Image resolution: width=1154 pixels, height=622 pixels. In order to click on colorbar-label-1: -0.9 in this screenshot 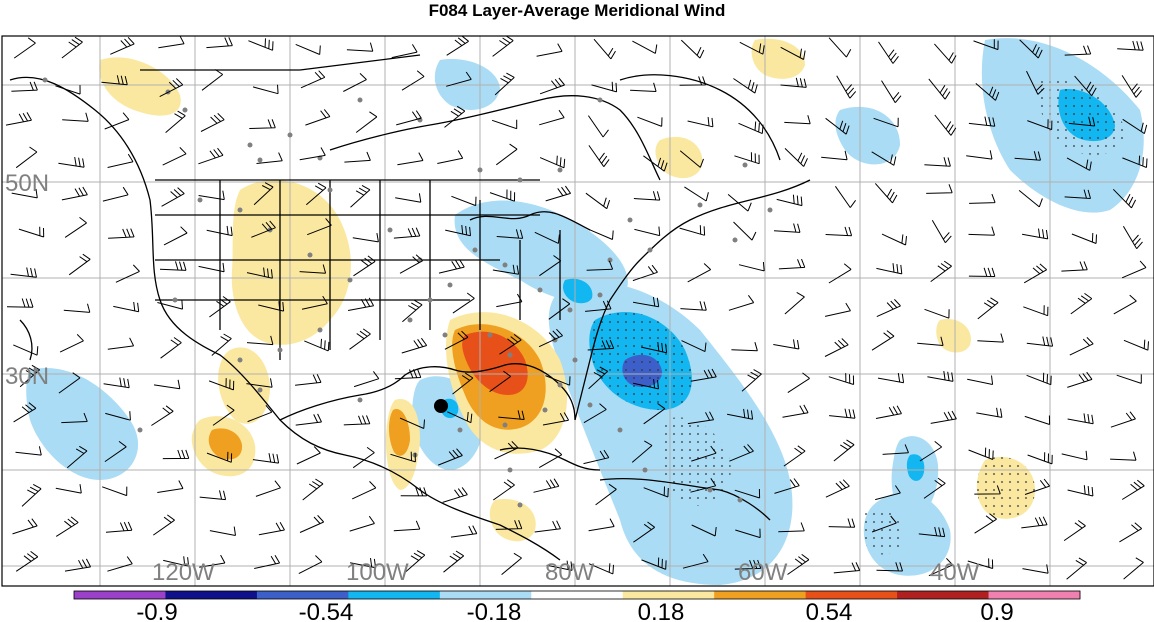, I will do `click(156, 610)`.